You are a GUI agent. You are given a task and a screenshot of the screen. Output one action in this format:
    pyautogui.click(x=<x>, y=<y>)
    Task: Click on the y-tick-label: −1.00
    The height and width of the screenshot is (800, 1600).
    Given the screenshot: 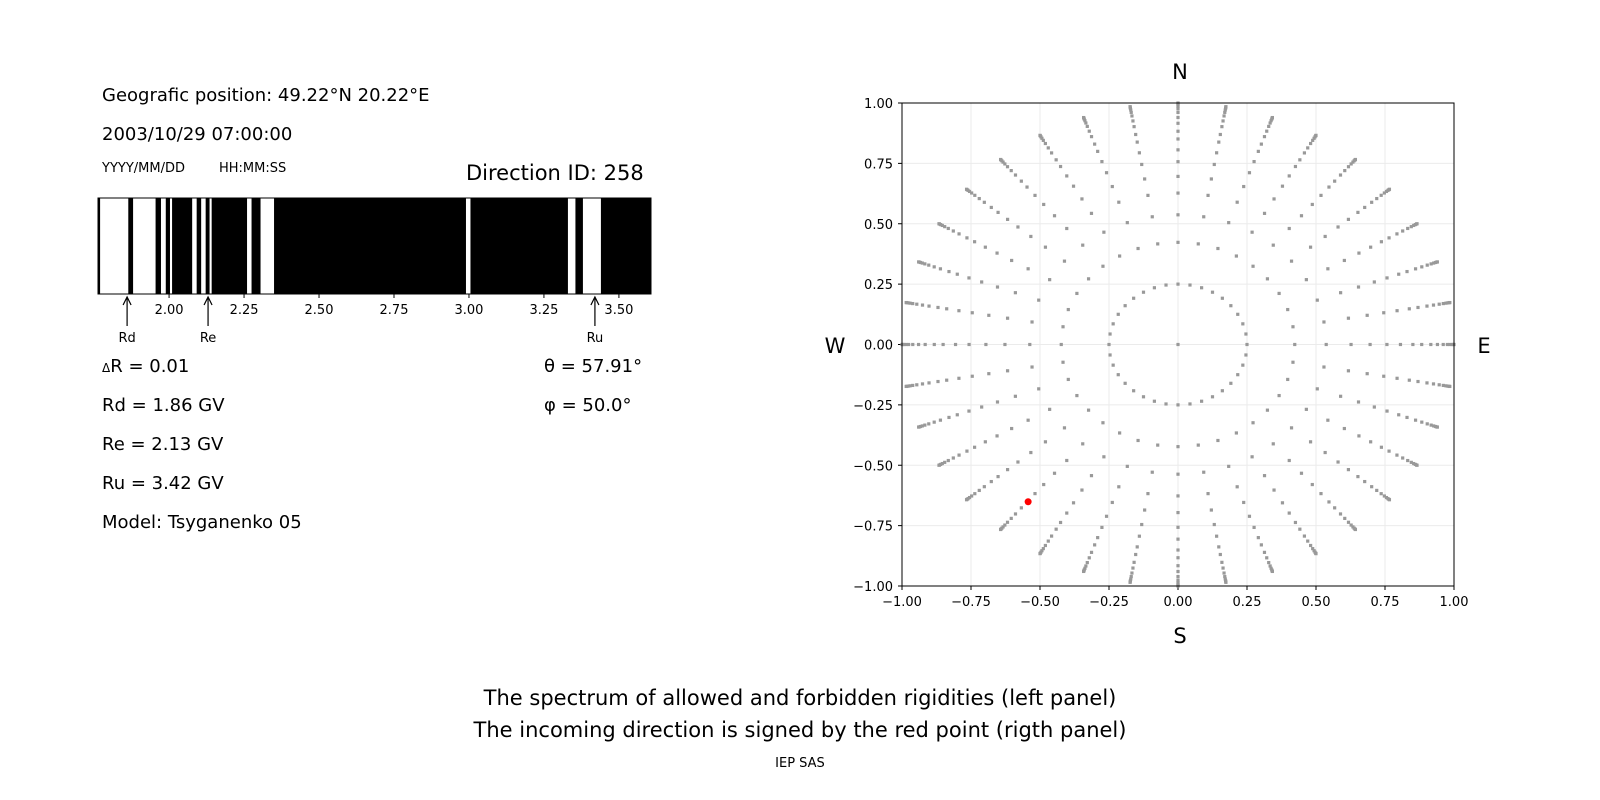 What is the action you would take?
    pyautogui.click(x=873, y=587)
    